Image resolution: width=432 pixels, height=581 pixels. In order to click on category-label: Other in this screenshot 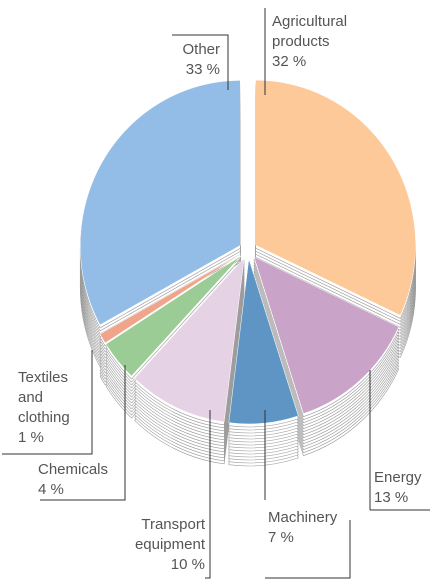, I will do `click(201, 49)`.